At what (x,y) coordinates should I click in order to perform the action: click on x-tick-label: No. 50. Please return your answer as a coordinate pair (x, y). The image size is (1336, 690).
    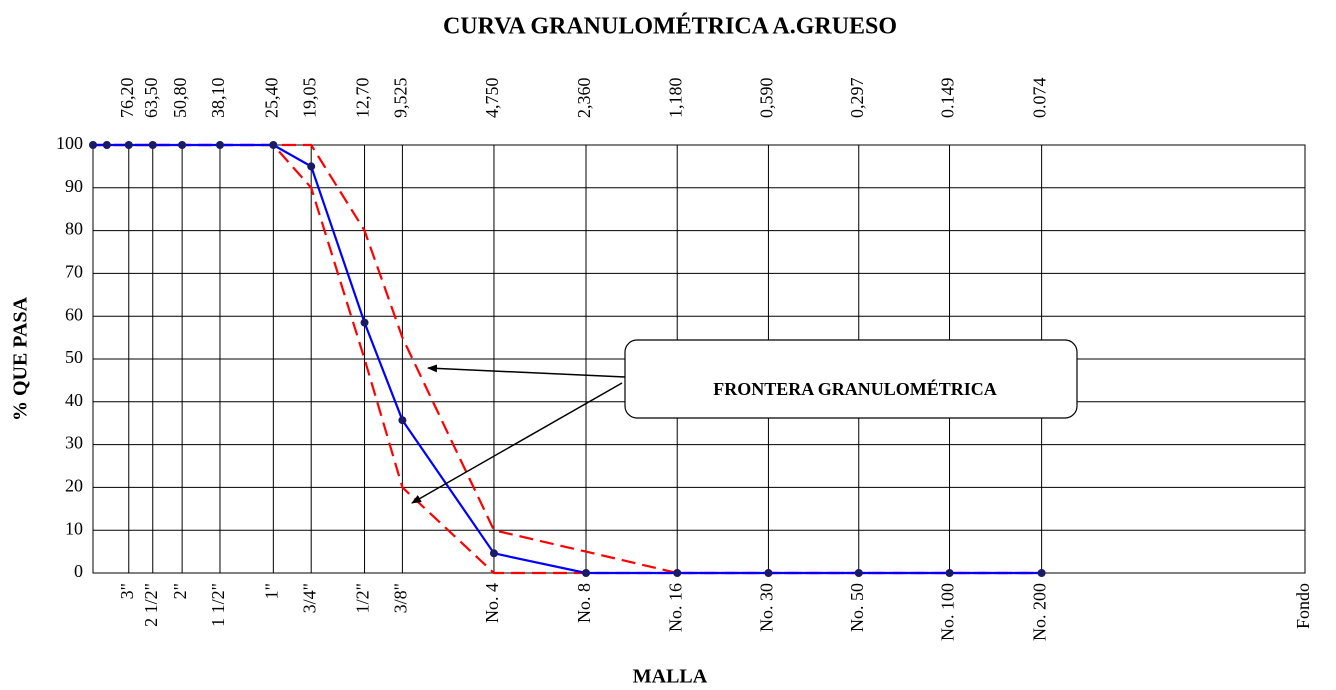
    Looking at the image, I should click on (857, 607).